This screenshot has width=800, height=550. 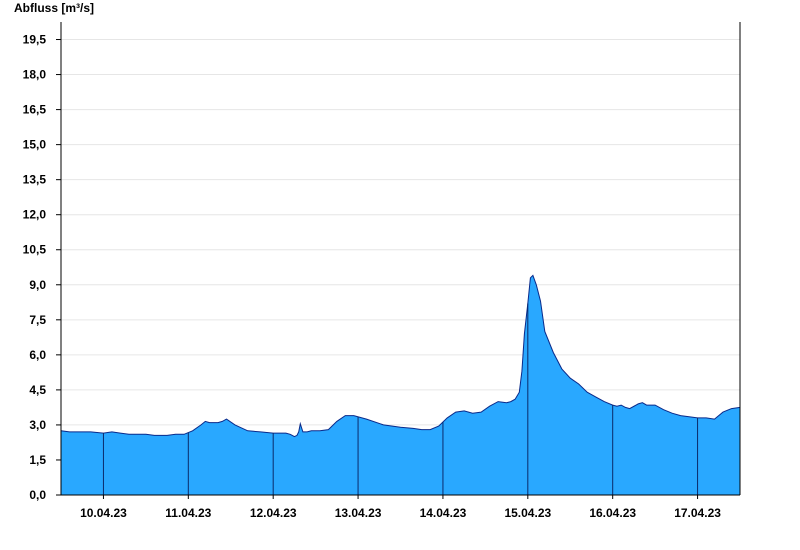 I want to click on y-tick-label: 18,0, so click(x=35, y=75).